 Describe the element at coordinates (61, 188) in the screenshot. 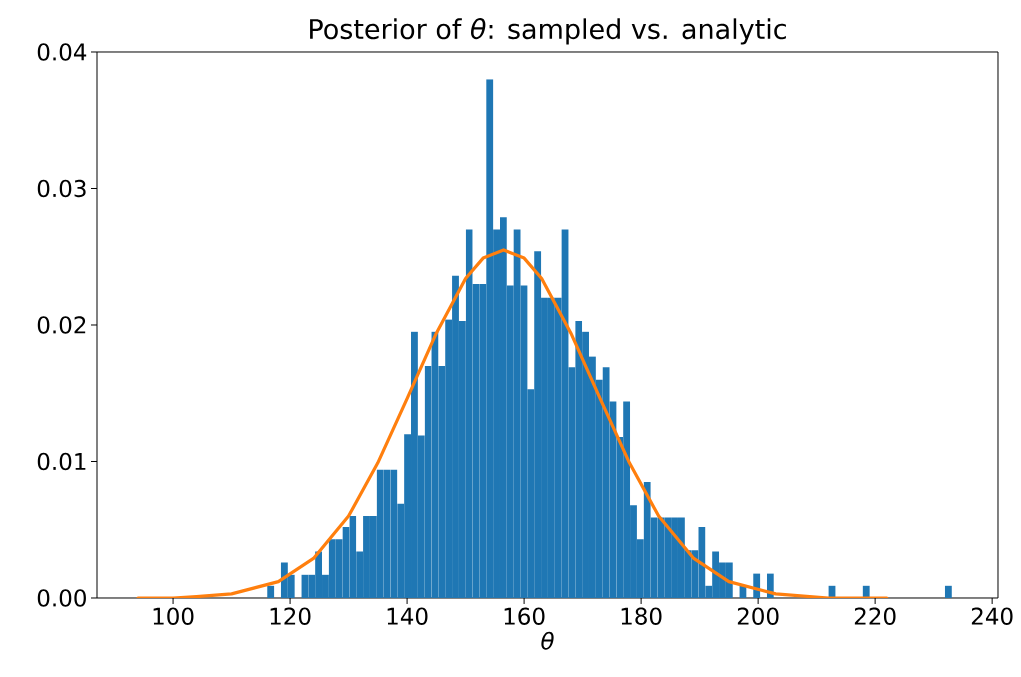

I see `y-tick-label: 0.03` at that location.